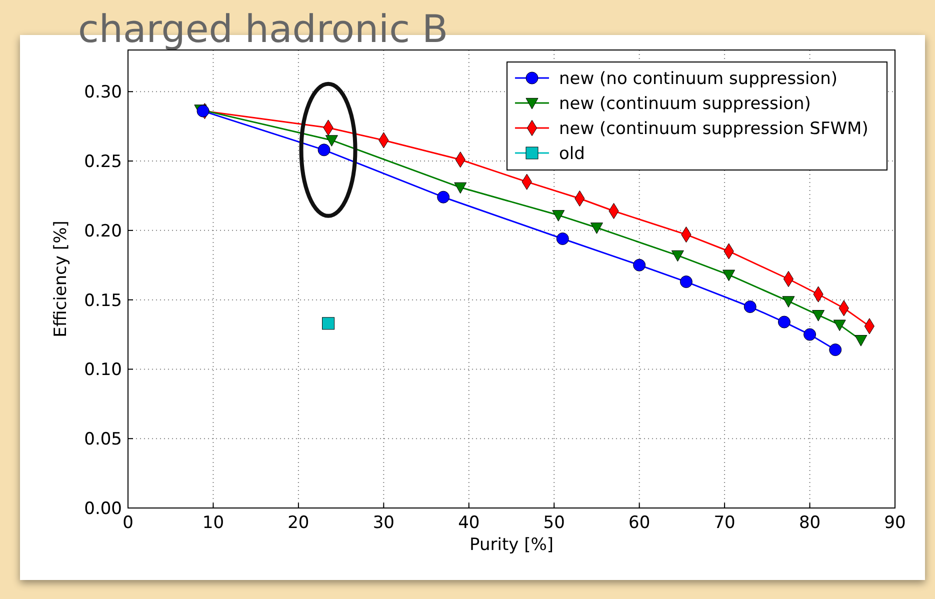 This screenshot has height=599, width=935. What do you see at coordinates (103, 162) in the screenshot?
I see `y-tick-label: 0.25` at bounding box center [103, 162].